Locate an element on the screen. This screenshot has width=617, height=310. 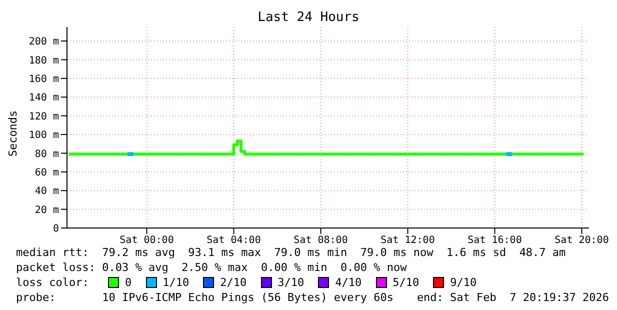
y-tick-label: 100 m is located at coordinates (43, 136).